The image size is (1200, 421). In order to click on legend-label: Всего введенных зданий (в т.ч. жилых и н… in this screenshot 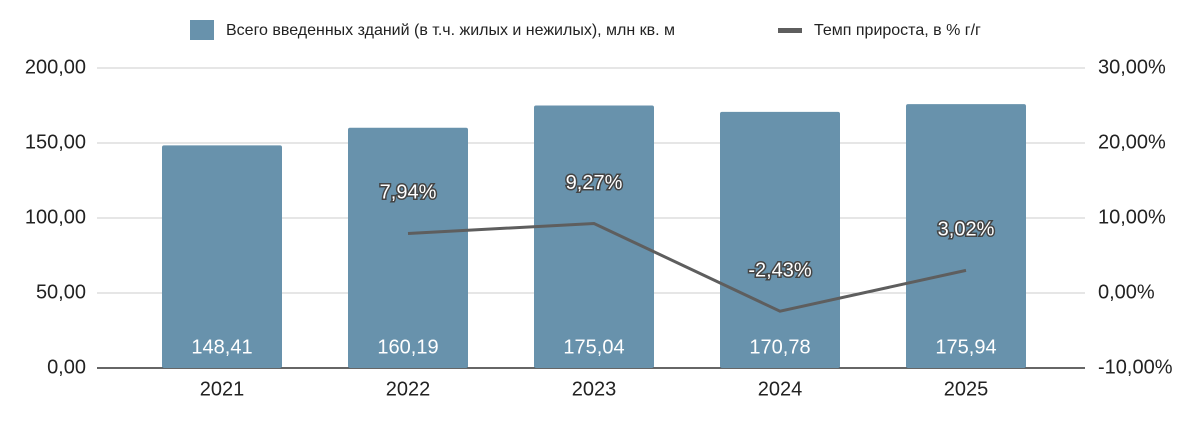, I will do `click(450, 30)`.